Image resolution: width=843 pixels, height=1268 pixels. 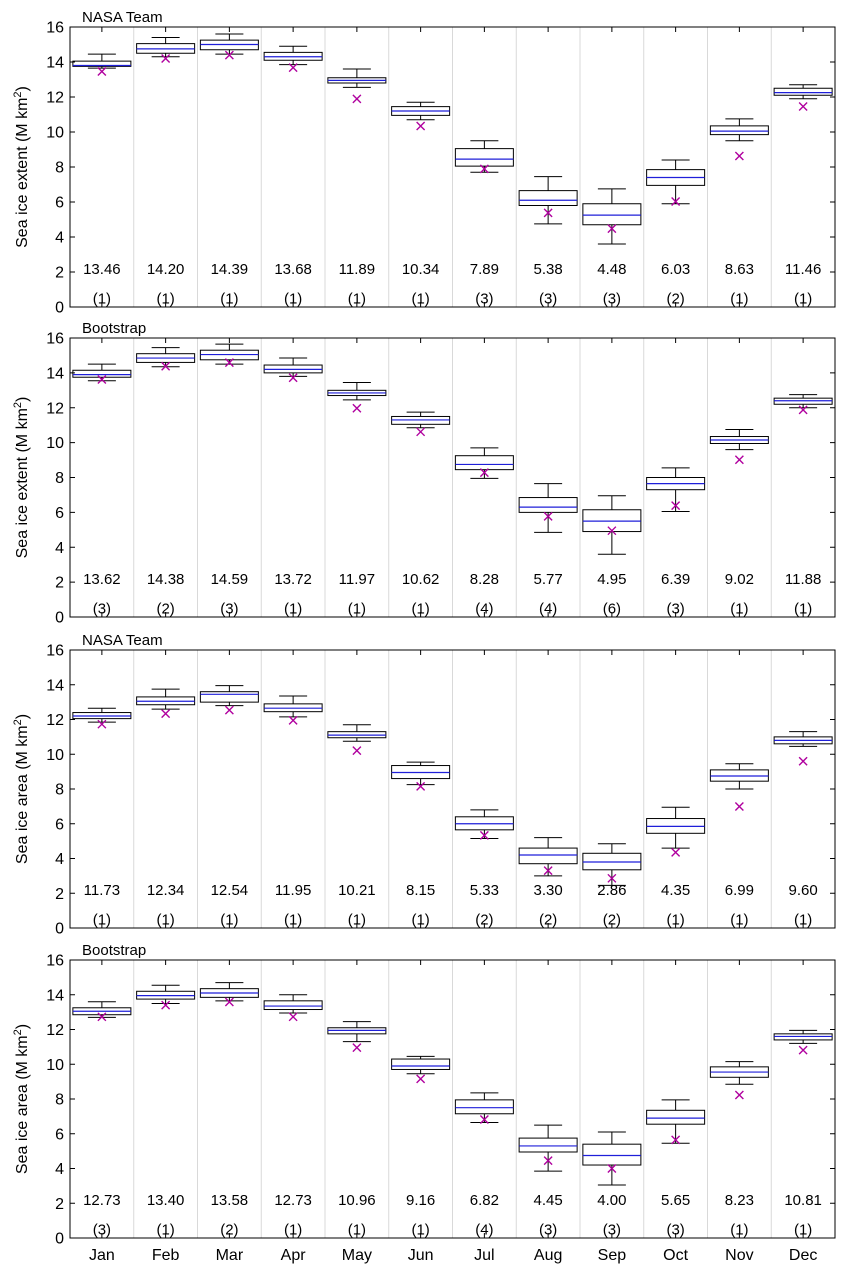 I want to click on y-axis-label: Sea ice extent (M km2), so click(x=21, y=478).